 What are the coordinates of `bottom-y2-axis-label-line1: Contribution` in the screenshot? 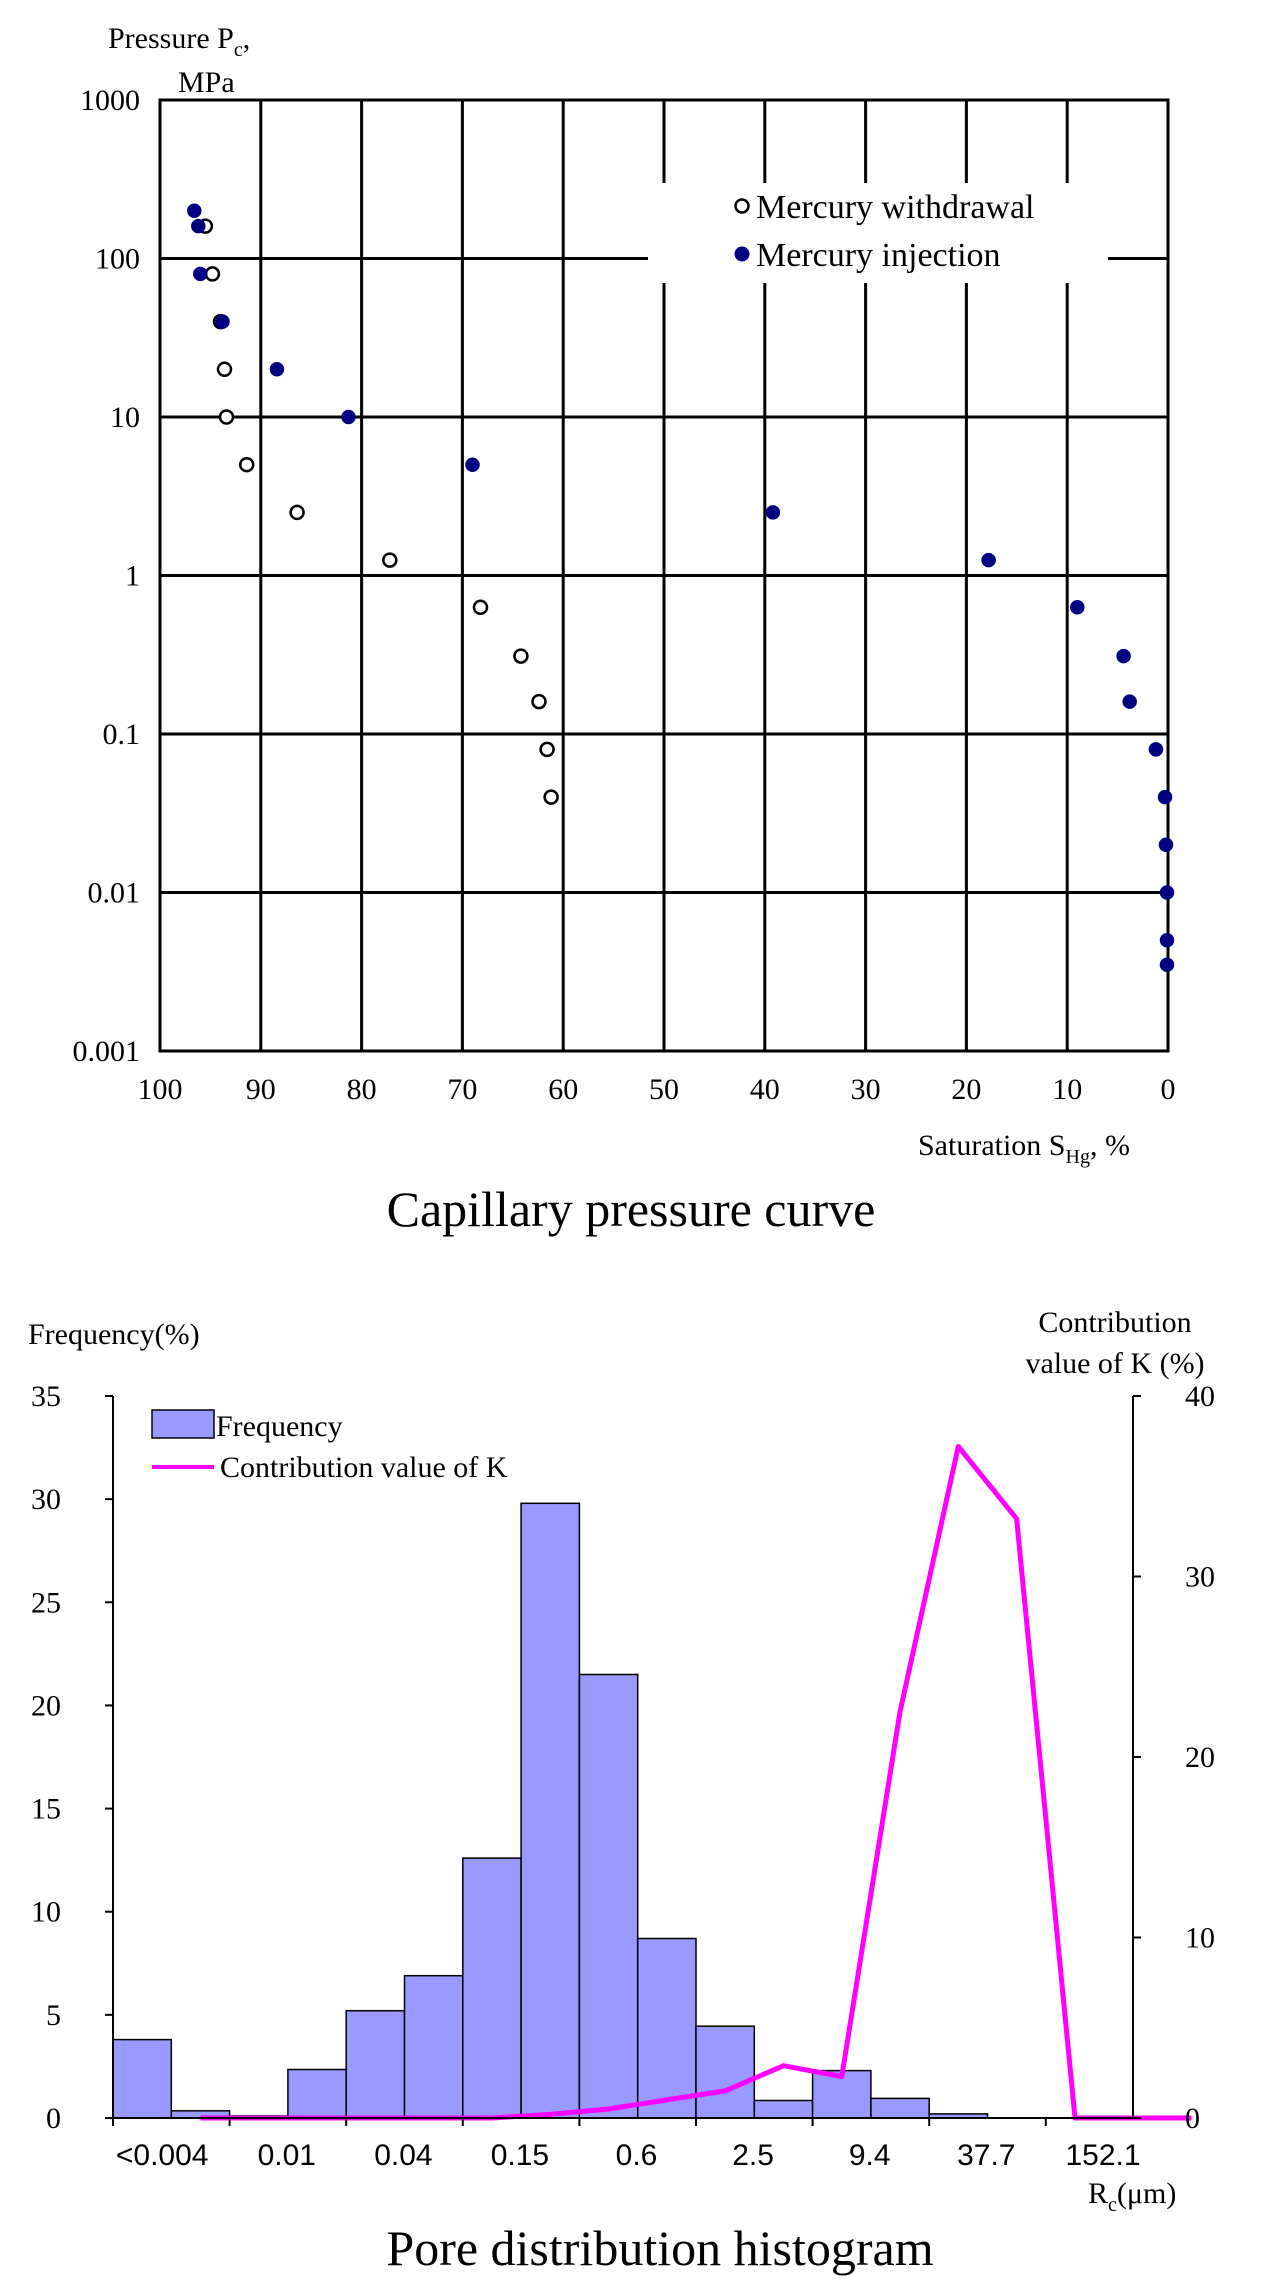 It's located at (1114, 1322).